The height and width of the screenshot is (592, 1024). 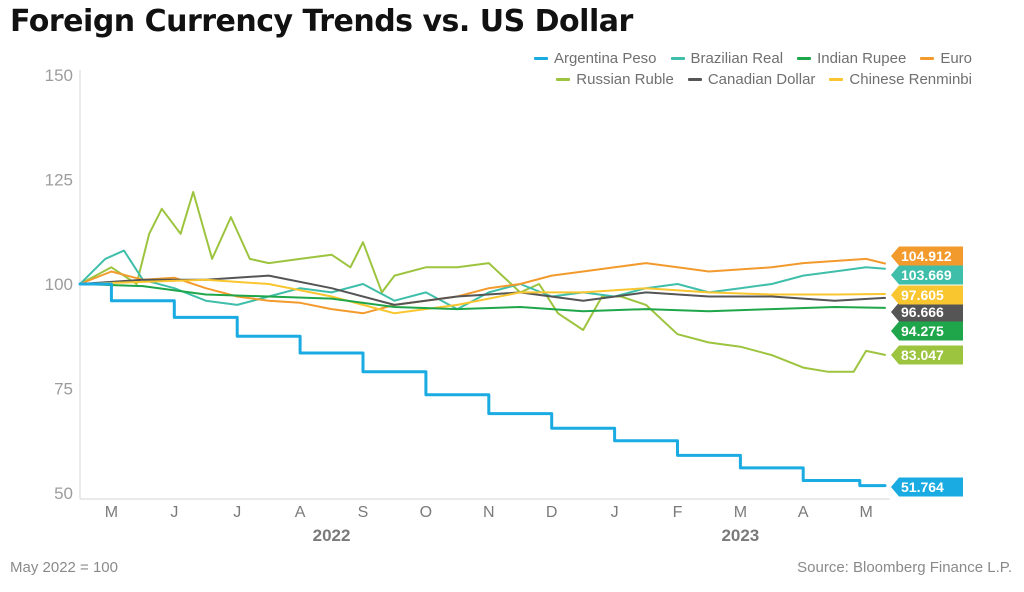 I want to click on year-label: 2023, so click(x=740, y=535).